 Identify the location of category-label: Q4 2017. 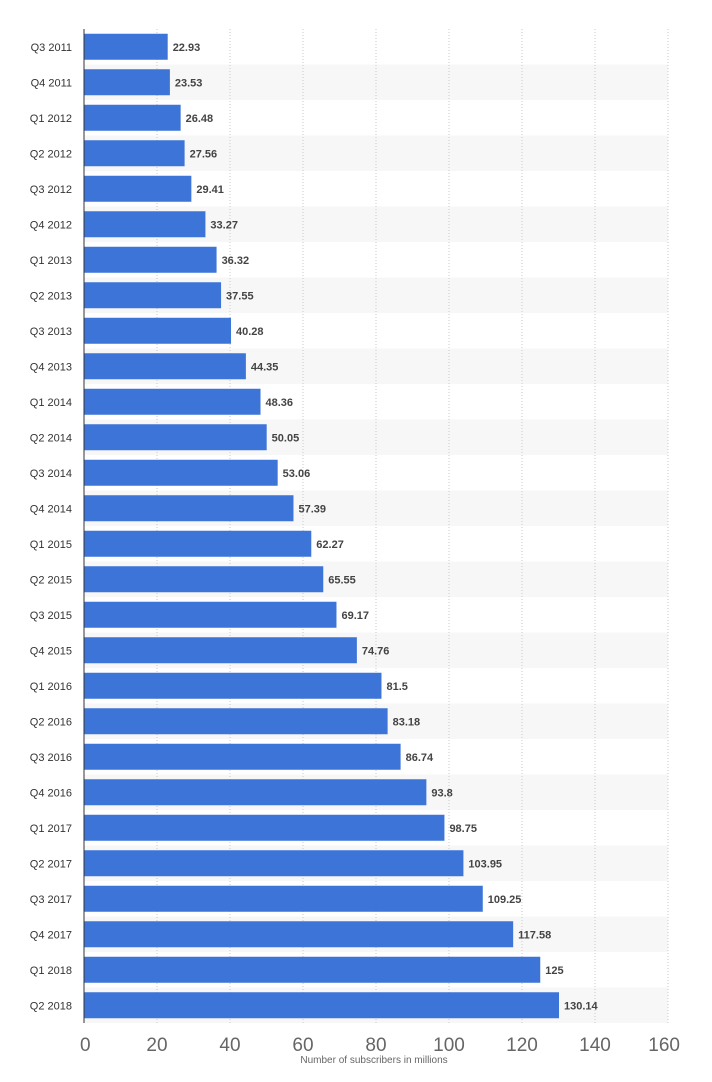
(51, 935).